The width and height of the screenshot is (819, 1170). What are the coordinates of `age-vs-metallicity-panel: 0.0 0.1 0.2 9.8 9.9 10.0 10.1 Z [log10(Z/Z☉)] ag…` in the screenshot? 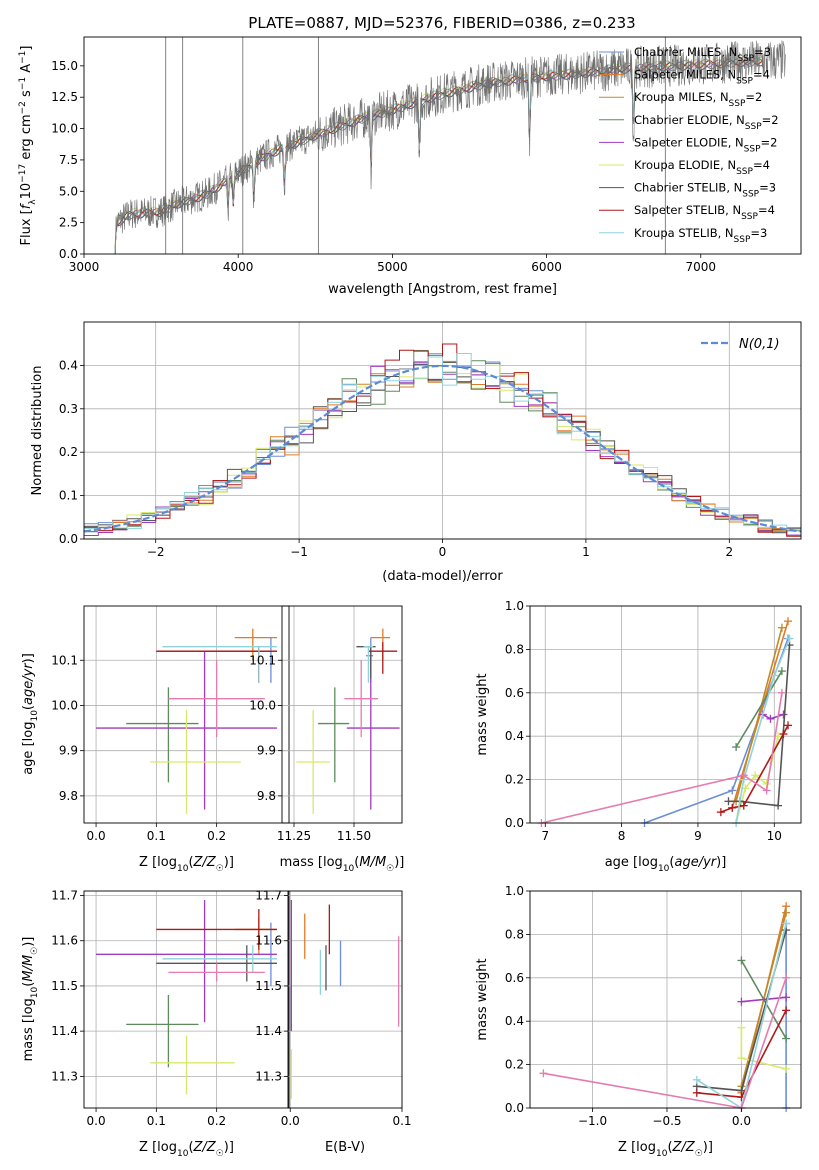 It's located at (155, 739).